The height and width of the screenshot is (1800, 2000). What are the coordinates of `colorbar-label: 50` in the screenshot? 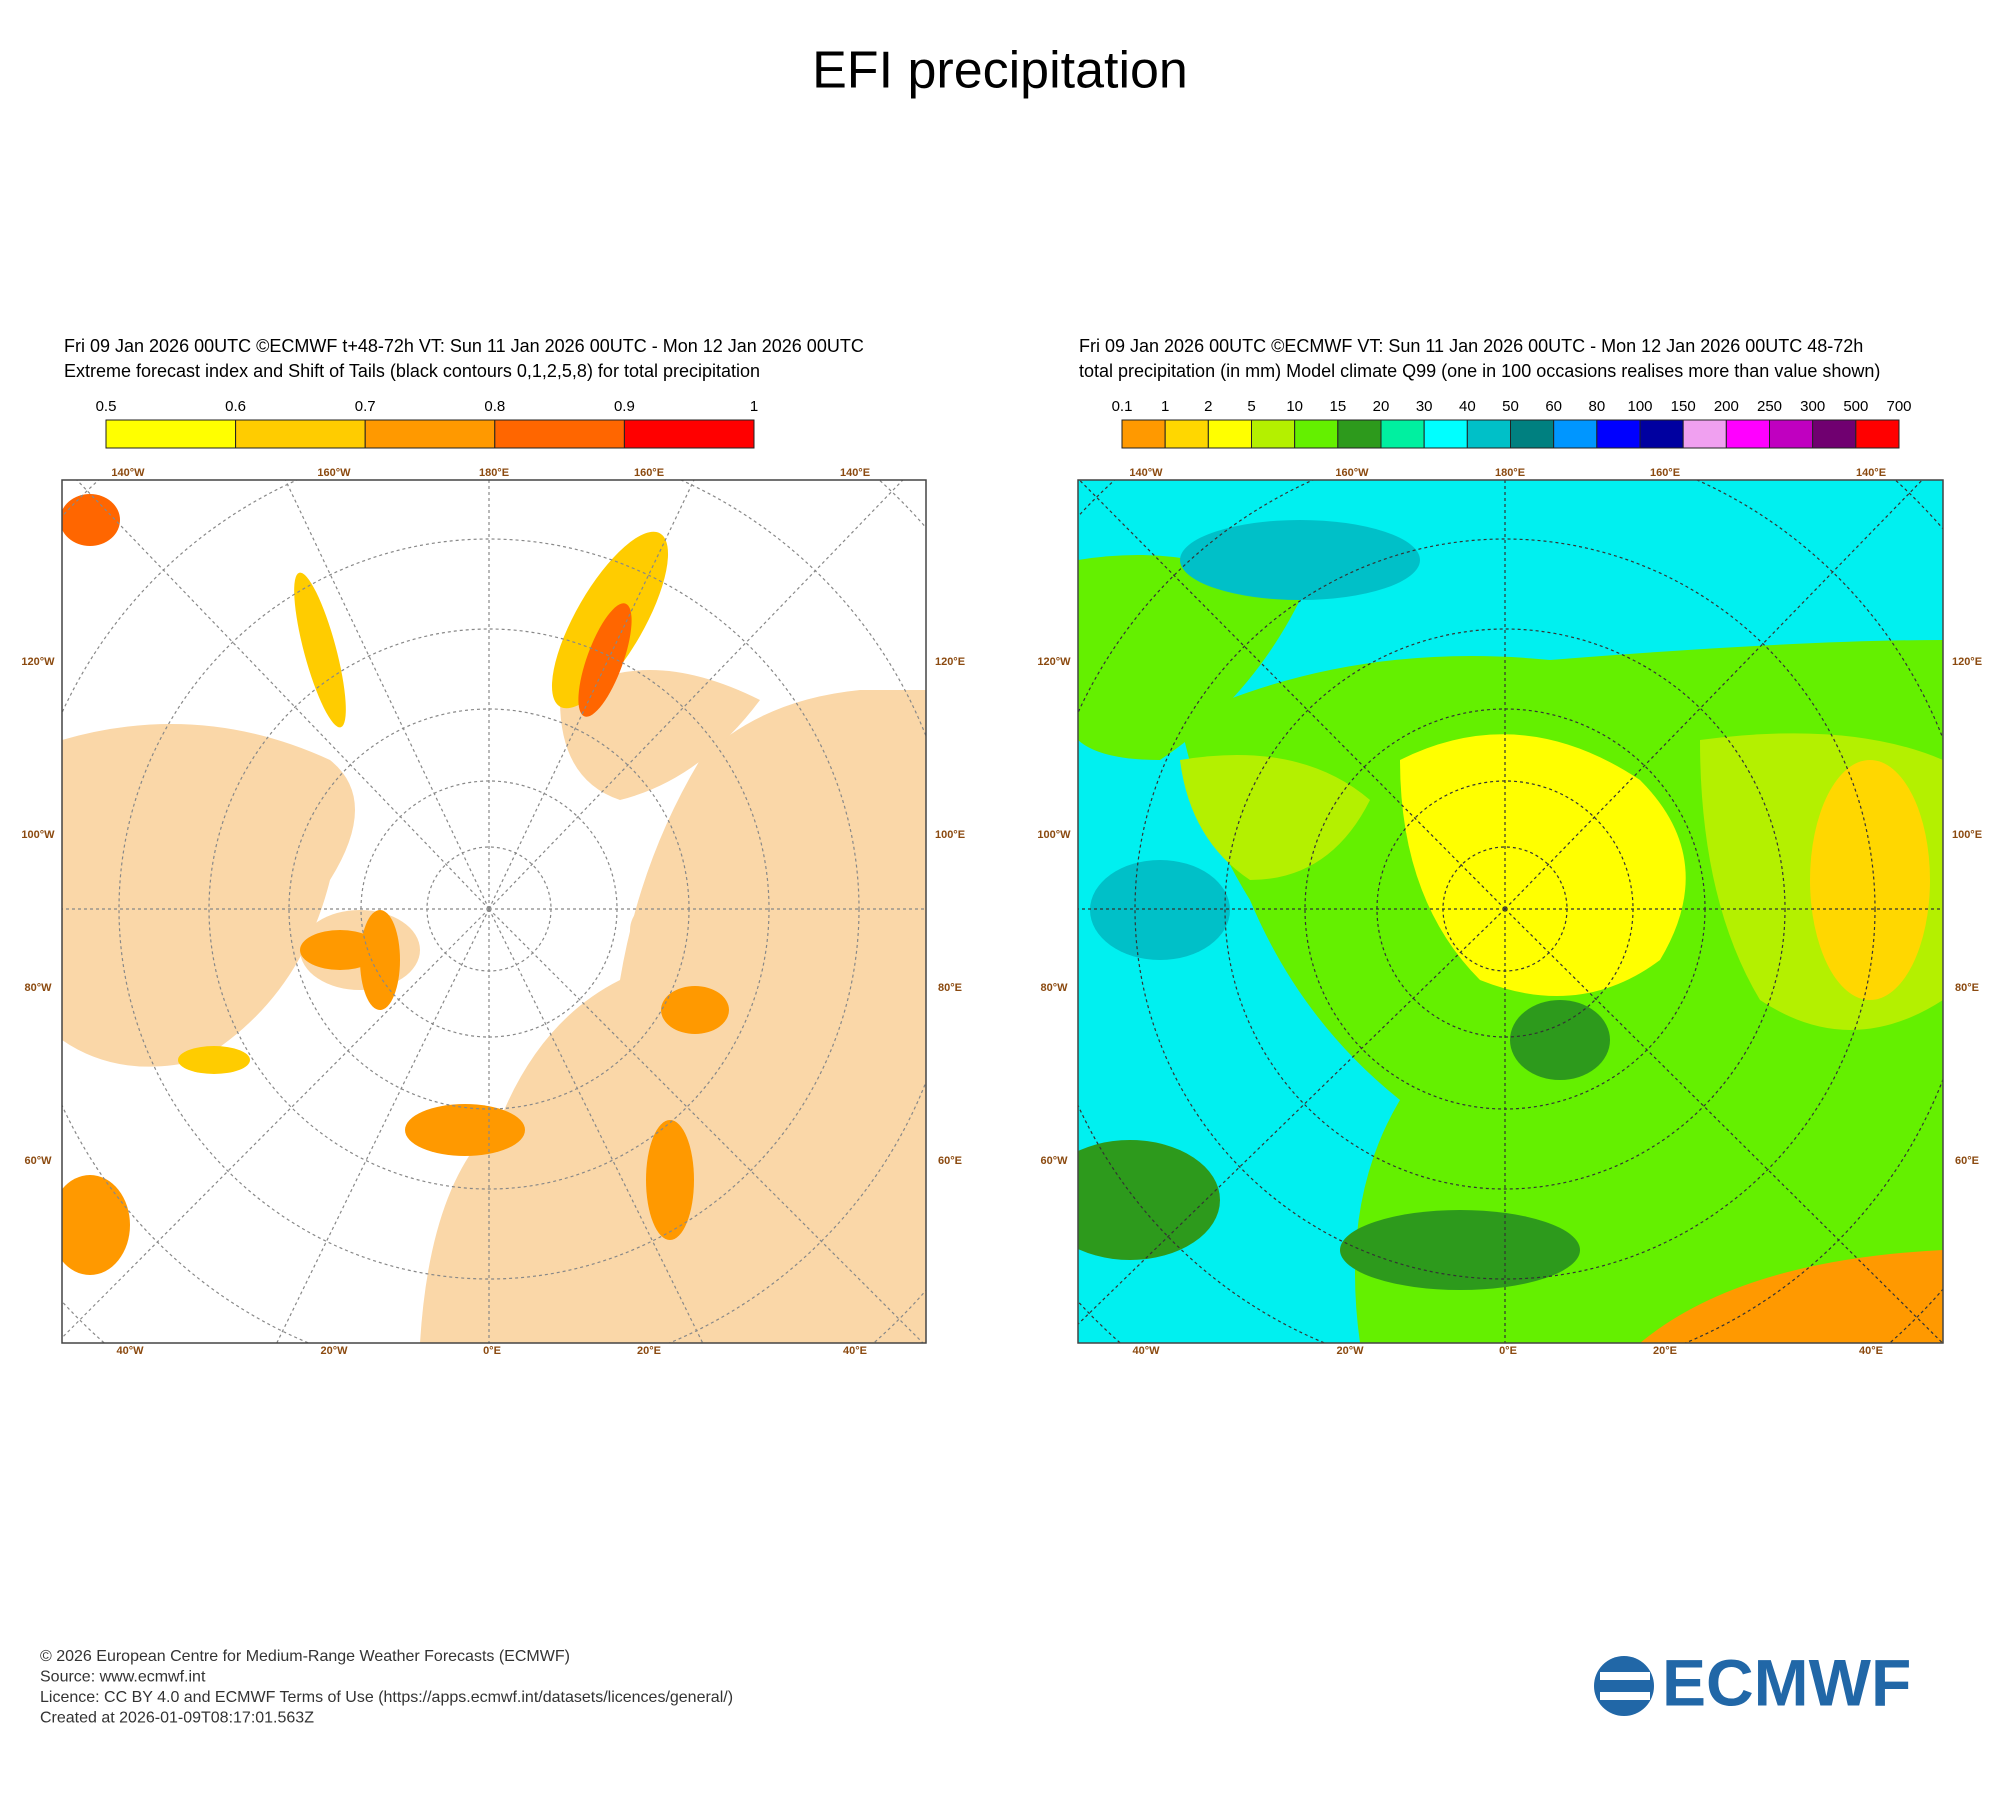 It's located at (1510, 406).